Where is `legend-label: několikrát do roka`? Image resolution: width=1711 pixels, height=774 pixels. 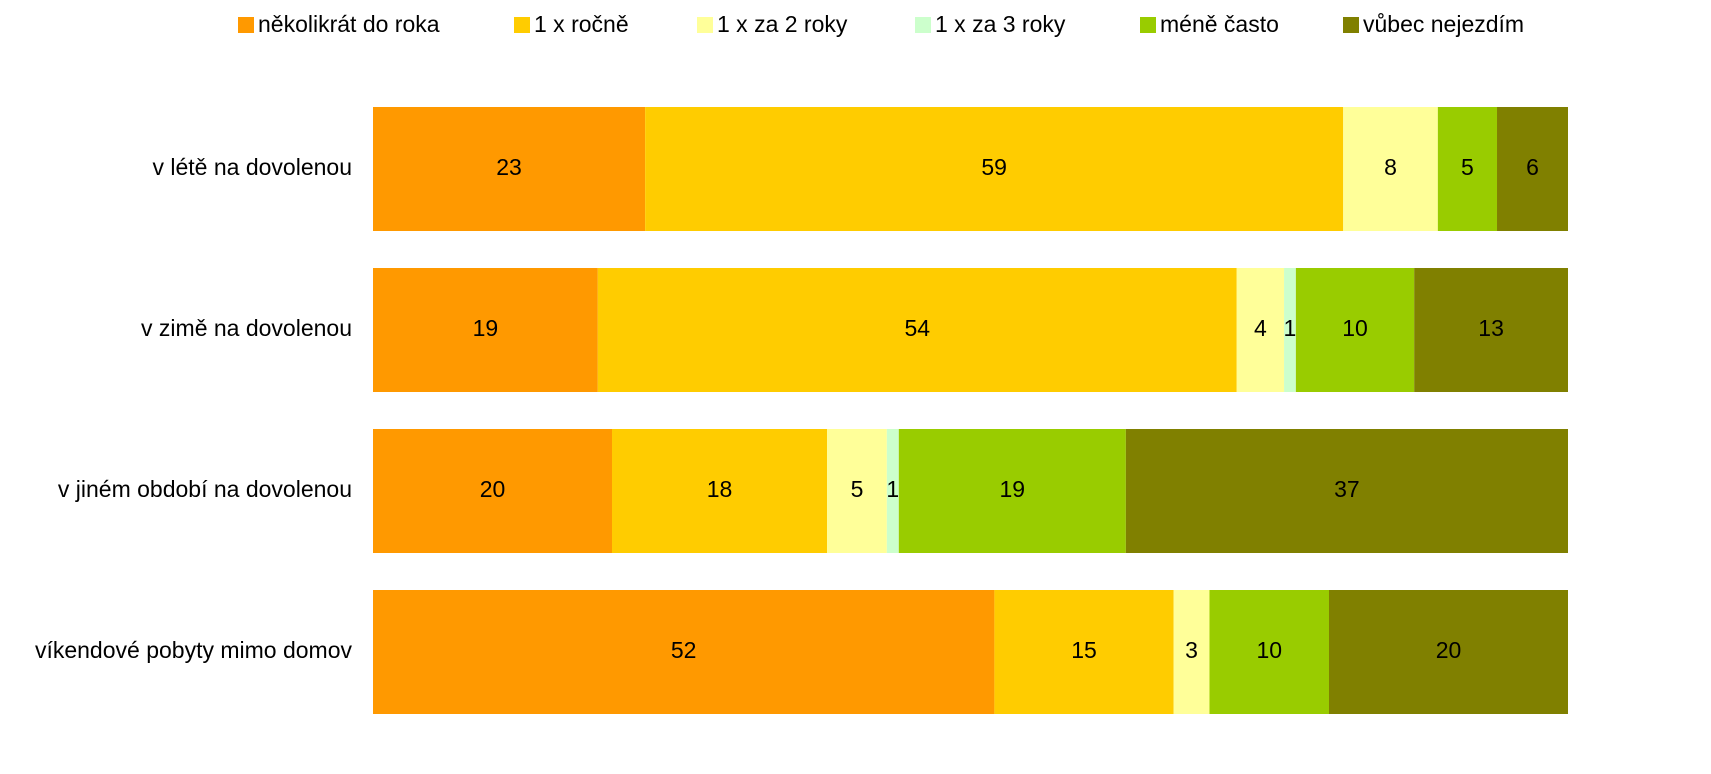
legend-label: několikrát do roka is located at coordinates (349, 24).